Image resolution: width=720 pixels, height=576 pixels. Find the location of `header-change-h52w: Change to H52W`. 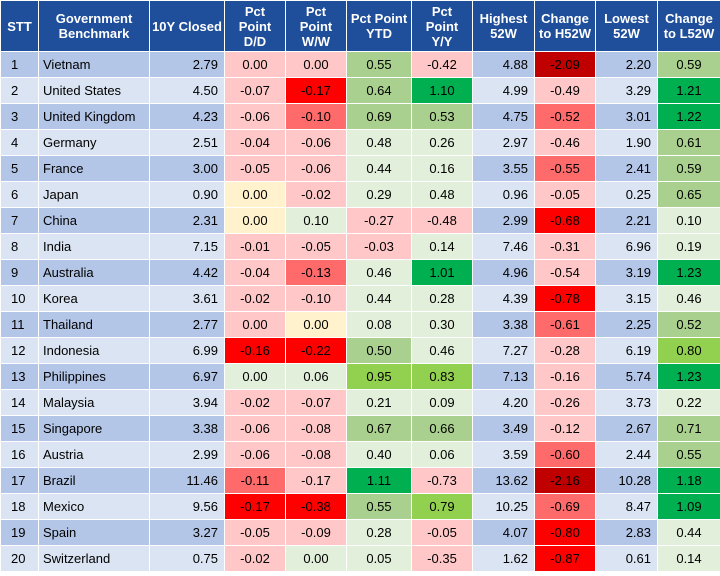

header-change-h52w: Change to H52W is located at coordinates (565, 26).